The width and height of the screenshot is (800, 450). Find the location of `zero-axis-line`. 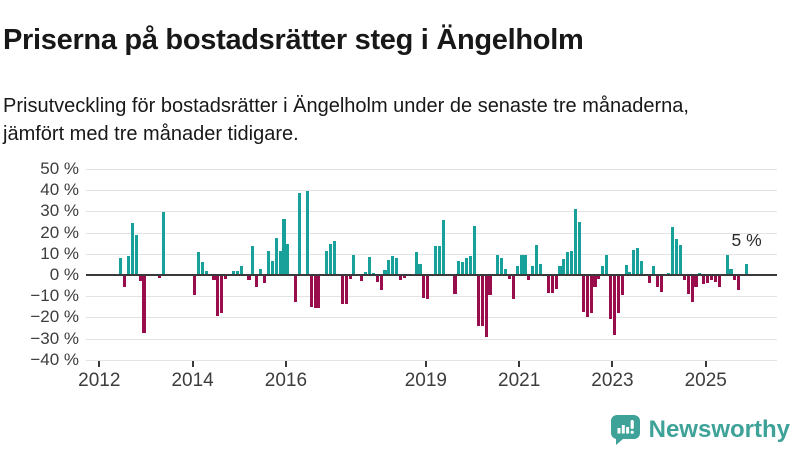

zero-axis-line is located at coordinates (431, 274).